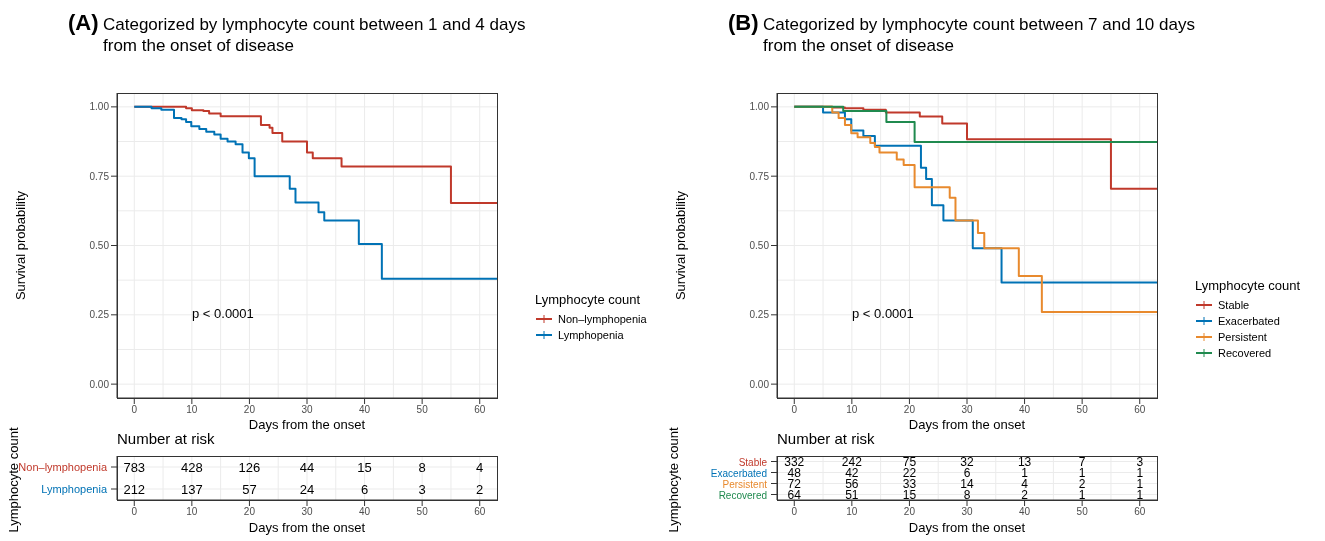 Image resolution: width=1325 pixels, height=541 pixels. Describe the element at coordinates (192, 467) in the screenshot. I see `data-label: 428` at that location.